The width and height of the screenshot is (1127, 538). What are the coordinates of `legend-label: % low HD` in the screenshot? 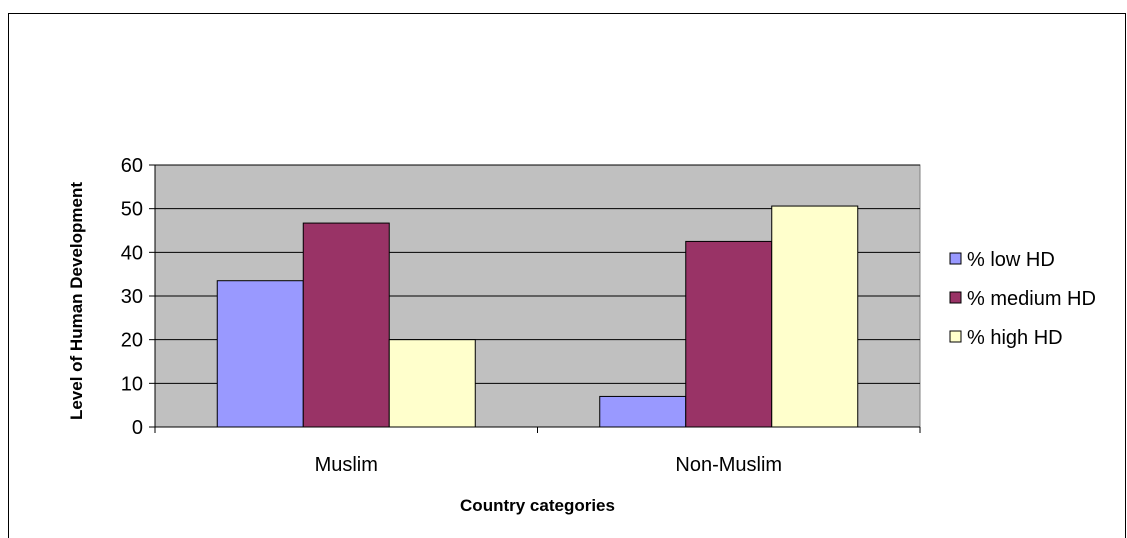 It's located at (1011, 260).